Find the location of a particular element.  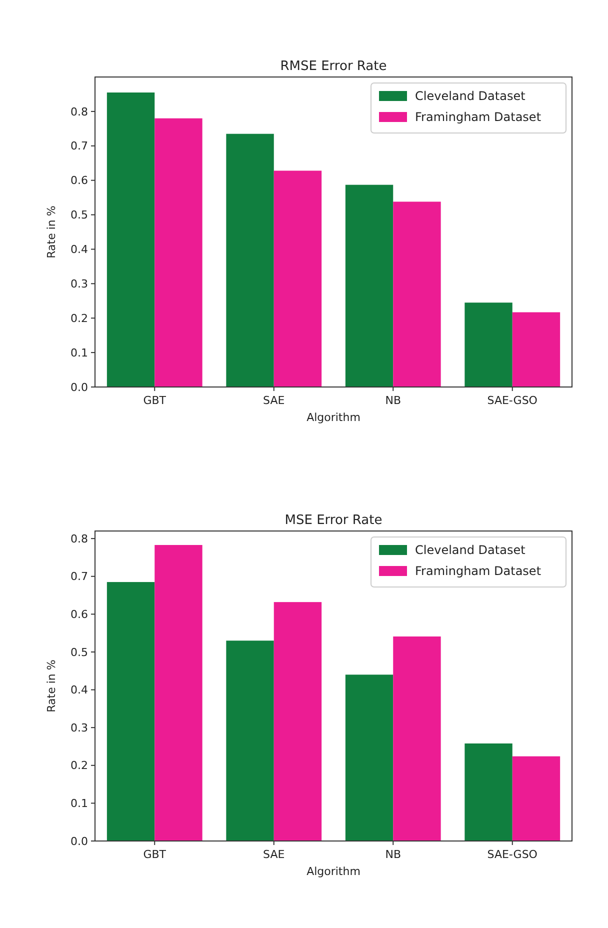

chart-title: MSE Error Rate is located at coordinates (333, 520).